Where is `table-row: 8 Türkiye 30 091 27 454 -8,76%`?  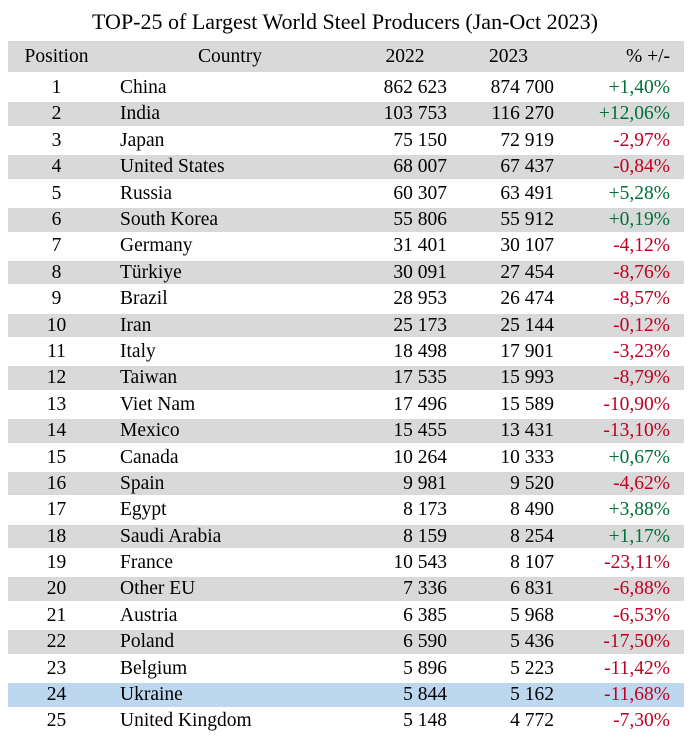 table-row: 8 Türkiye 30 091 27 454 -8,76% is located at coordinates (346, 272).